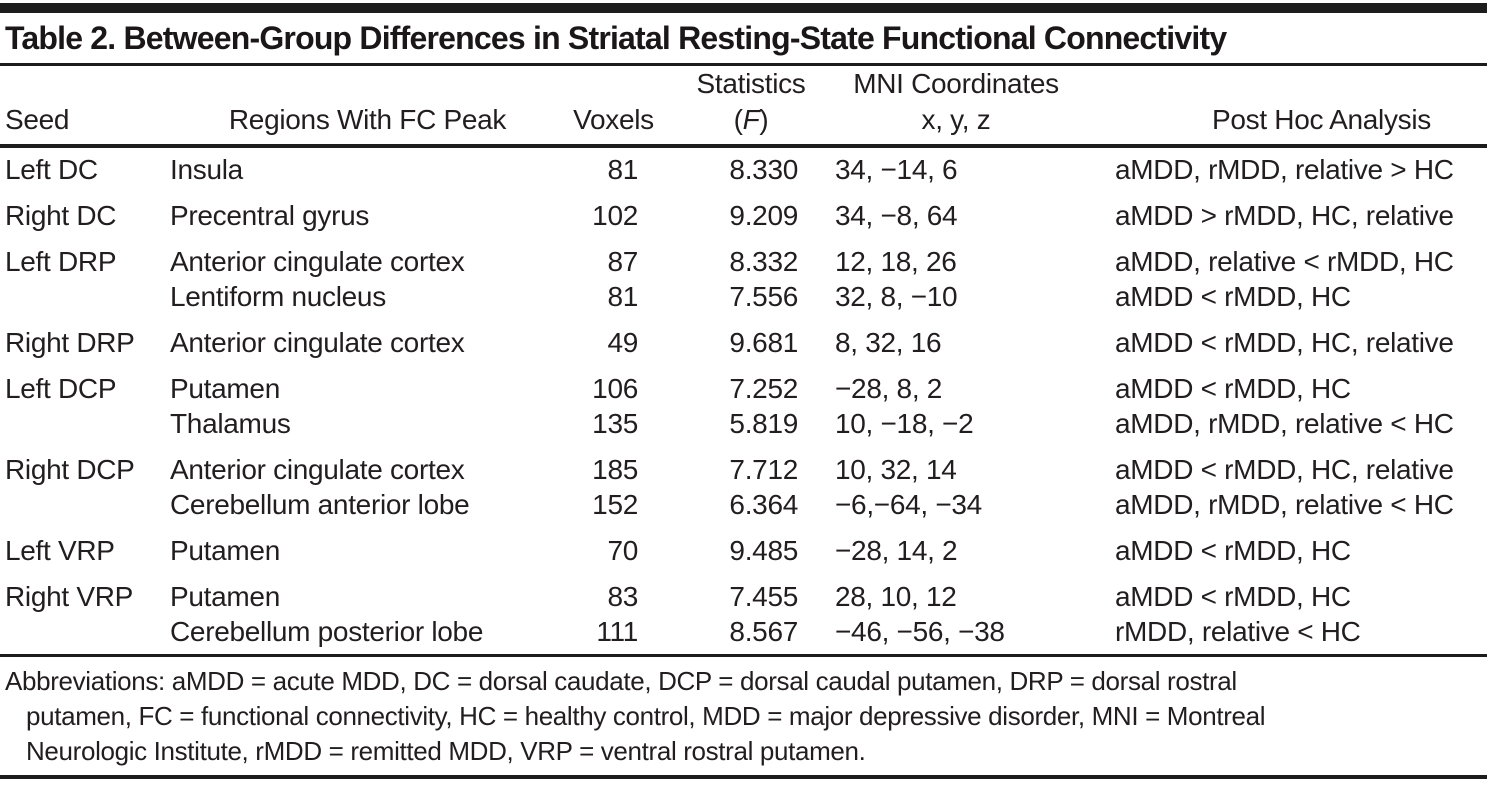 The height and width of the screenshot is (792, 1487). Describe the element at coordinates (896, 296) in the screenshot. I see `cell-mni-coordinates: 32, 8, −10` at that location.